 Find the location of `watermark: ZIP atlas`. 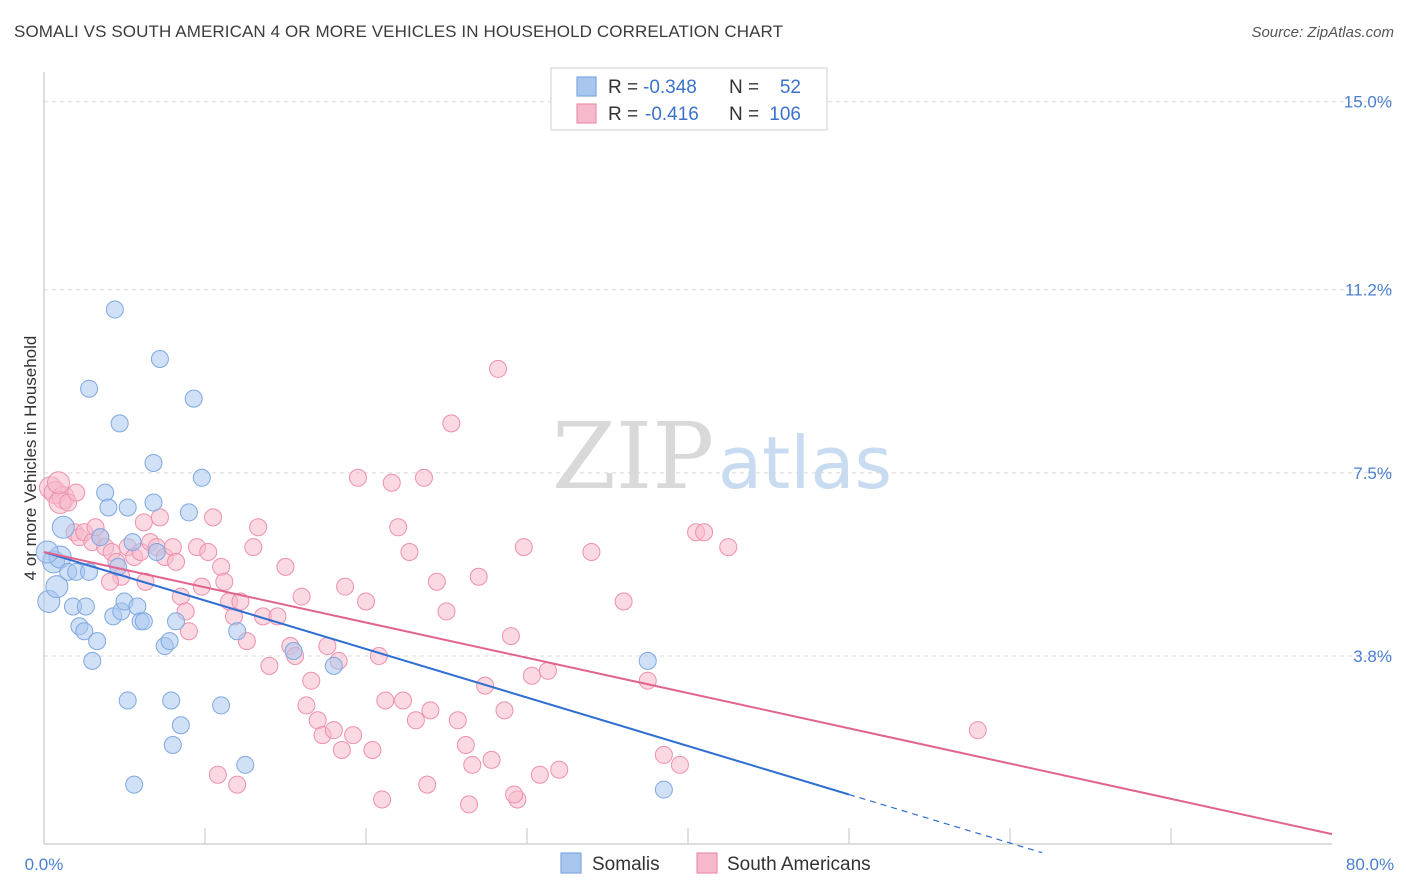

watermark: ZIP atlas is located at coordinates (722, 456).